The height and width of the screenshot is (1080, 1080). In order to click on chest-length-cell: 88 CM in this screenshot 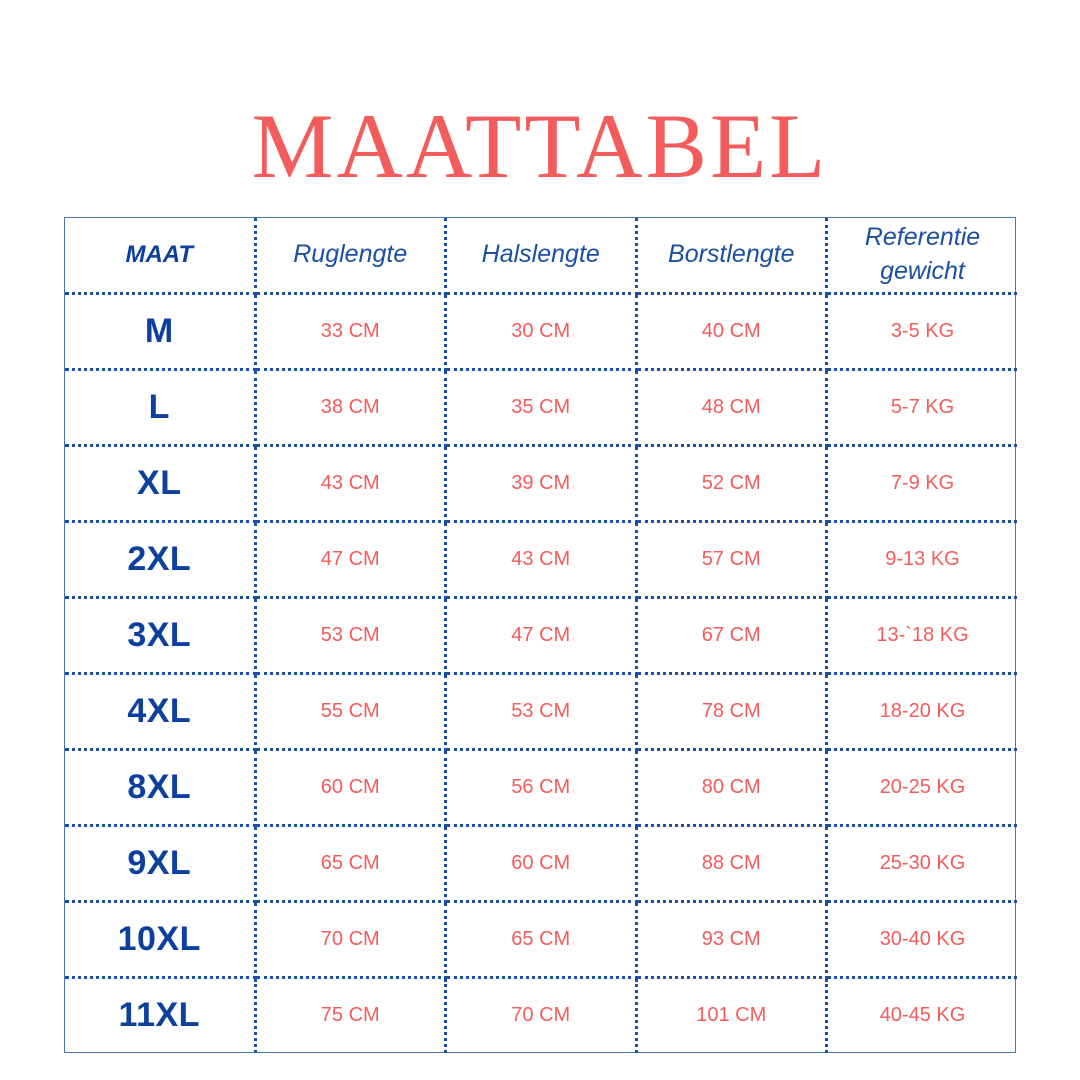, I will do `click(732, 864)`.